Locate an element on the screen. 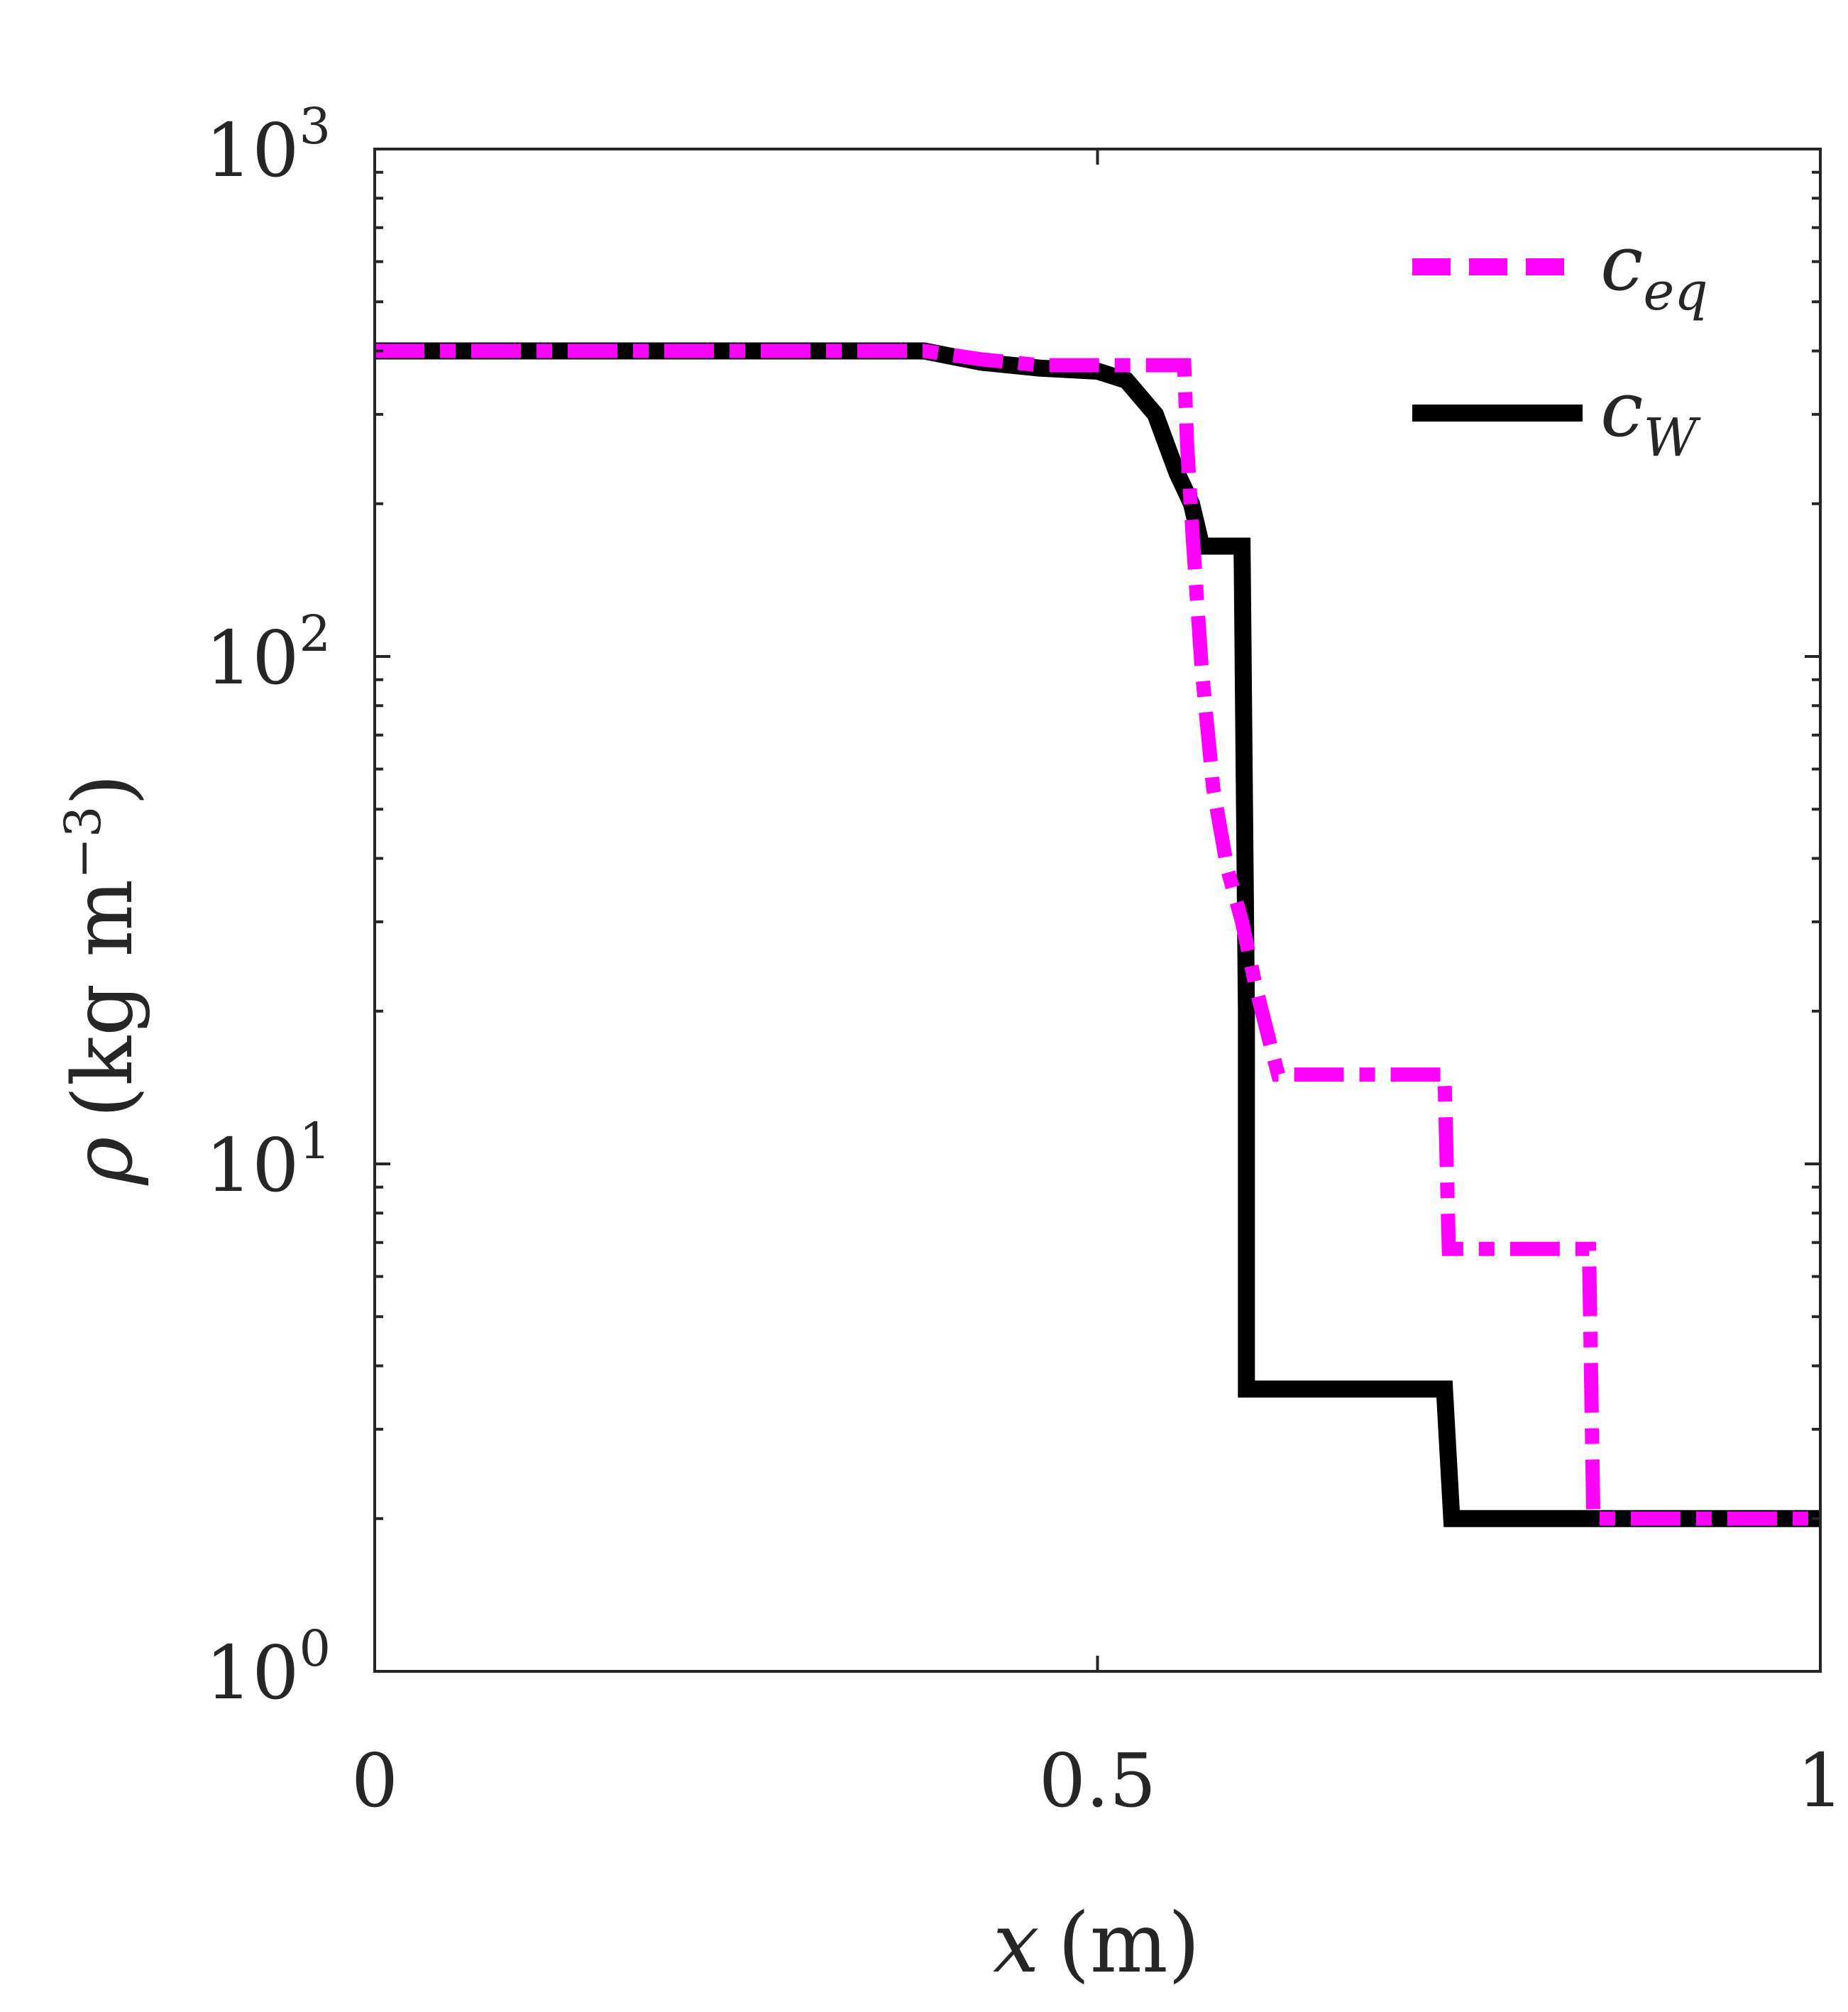  x-tick-label: 0.5 is located at coordinates (1097, 1780).